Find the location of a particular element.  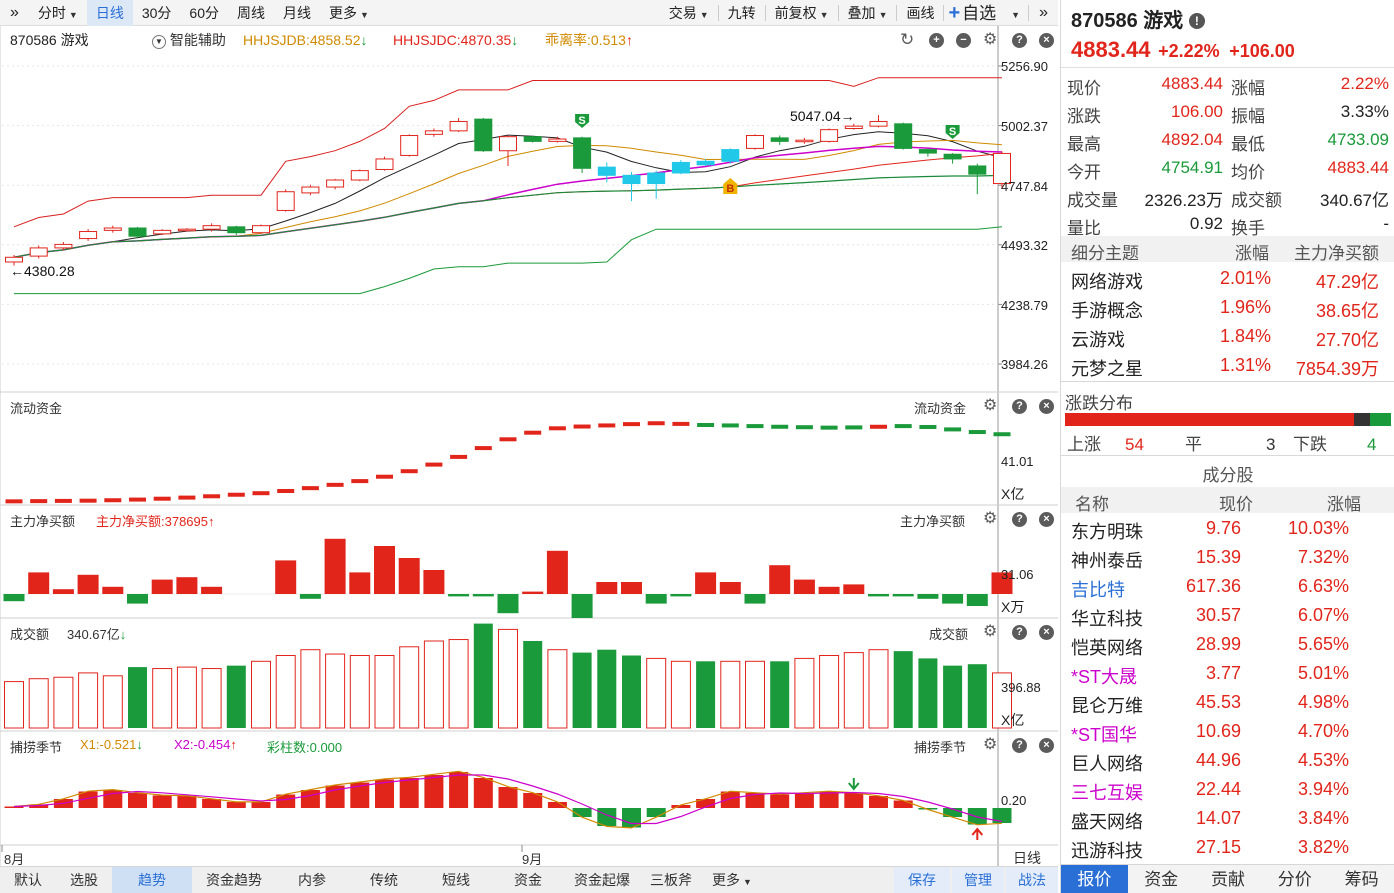

watchlist-dropdown: ▼ is located at coordinates (1014, 13).